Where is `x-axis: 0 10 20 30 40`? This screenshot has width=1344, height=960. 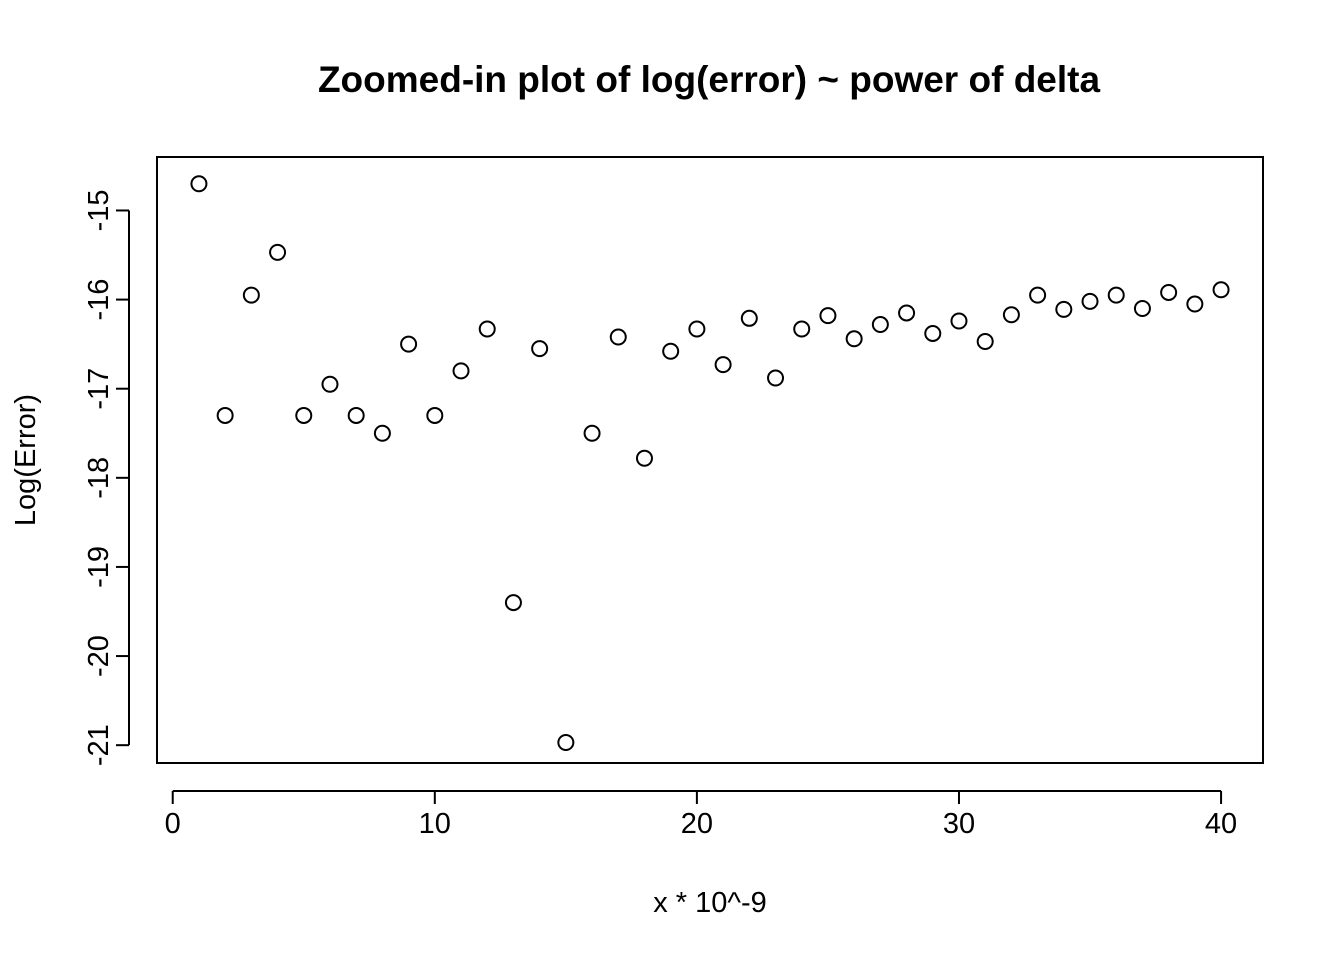 x-axis: 0 10 20 30 40 is located at coordinates (701, 815).